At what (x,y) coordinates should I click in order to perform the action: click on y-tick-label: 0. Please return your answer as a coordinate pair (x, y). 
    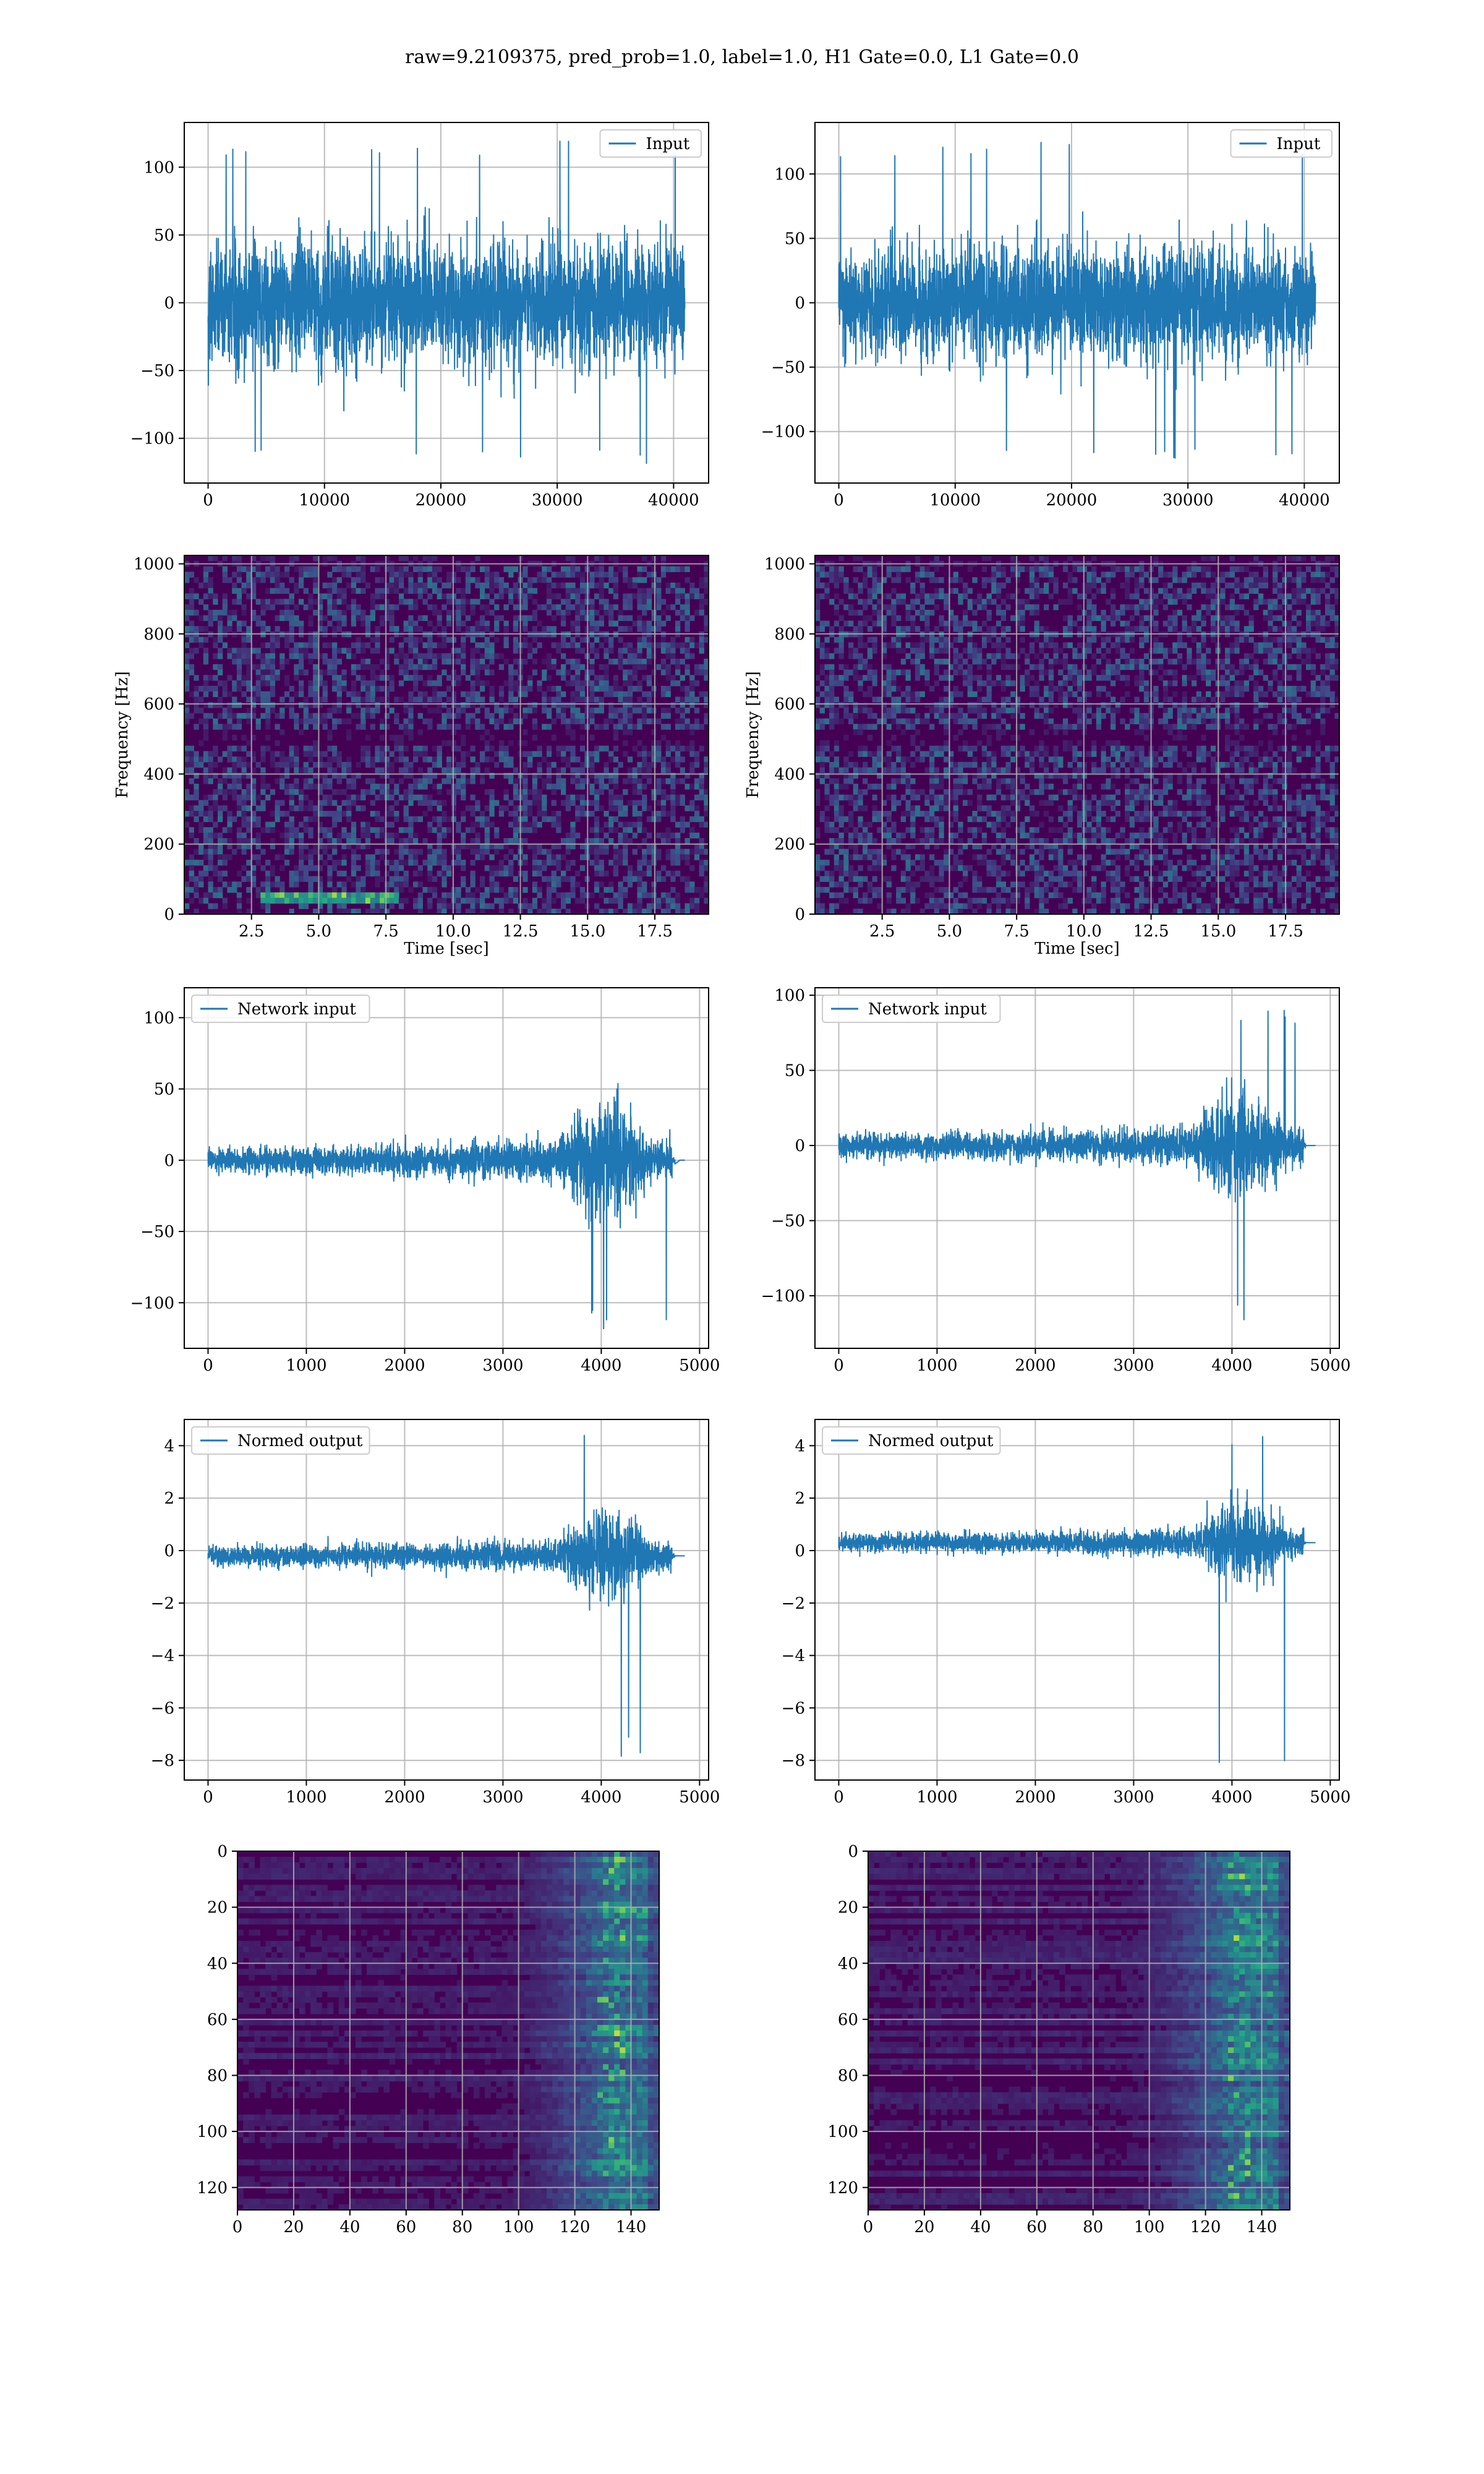
    Looking at the image, I should click on (169, 303).